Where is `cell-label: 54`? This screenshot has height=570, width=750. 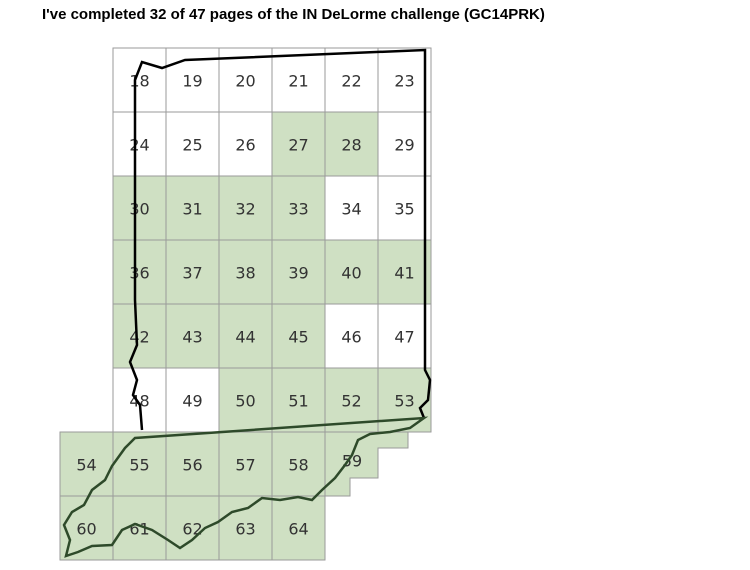 cell-label: 54 is located at coordinates (86, 465).